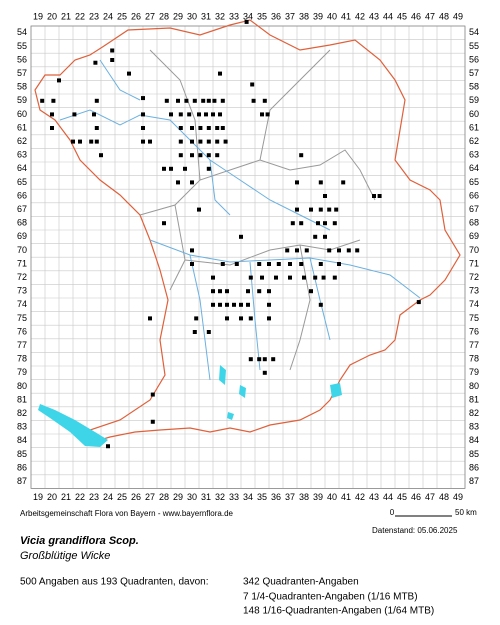 The image size is (500, 625). Describe the element at coordinates (474, 277) in the screenshot. I see `row-label: 72` at that location.